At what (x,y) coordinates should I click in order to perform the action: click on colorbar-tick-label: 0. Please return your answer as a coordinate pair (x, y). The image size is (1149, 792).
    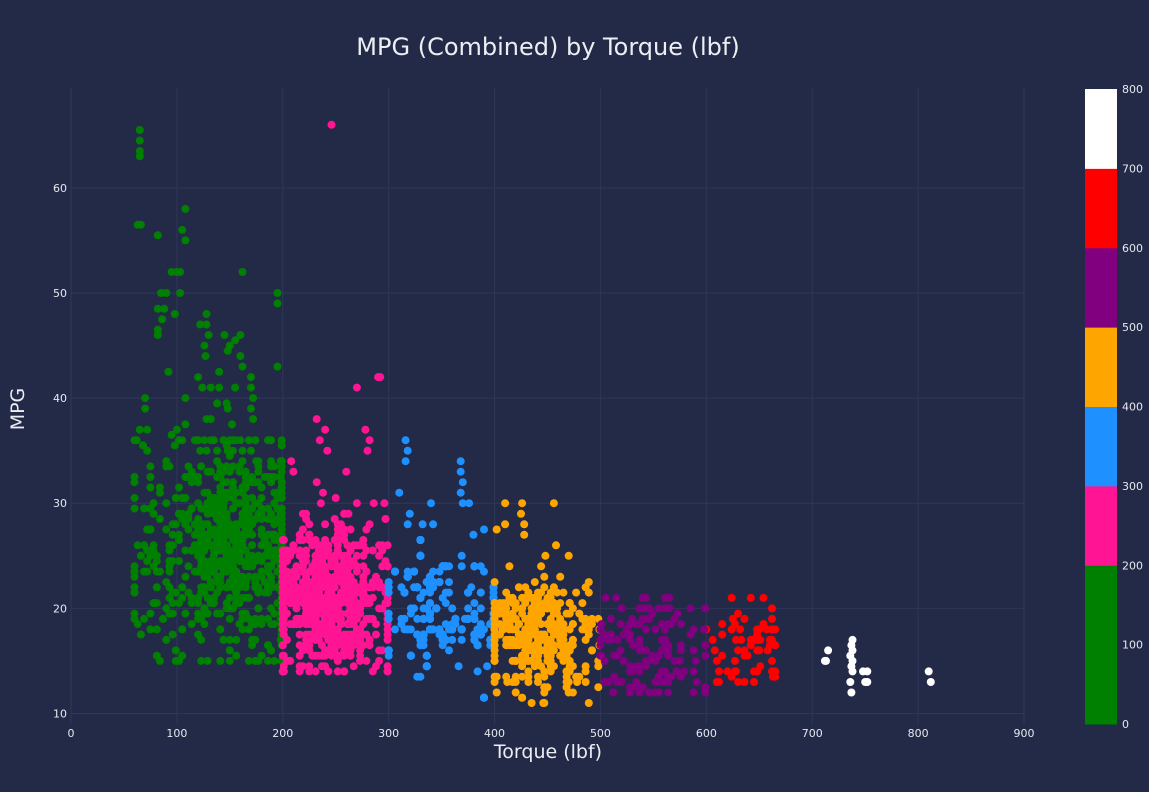
    Looking at the image, I should click on (1125, 724).